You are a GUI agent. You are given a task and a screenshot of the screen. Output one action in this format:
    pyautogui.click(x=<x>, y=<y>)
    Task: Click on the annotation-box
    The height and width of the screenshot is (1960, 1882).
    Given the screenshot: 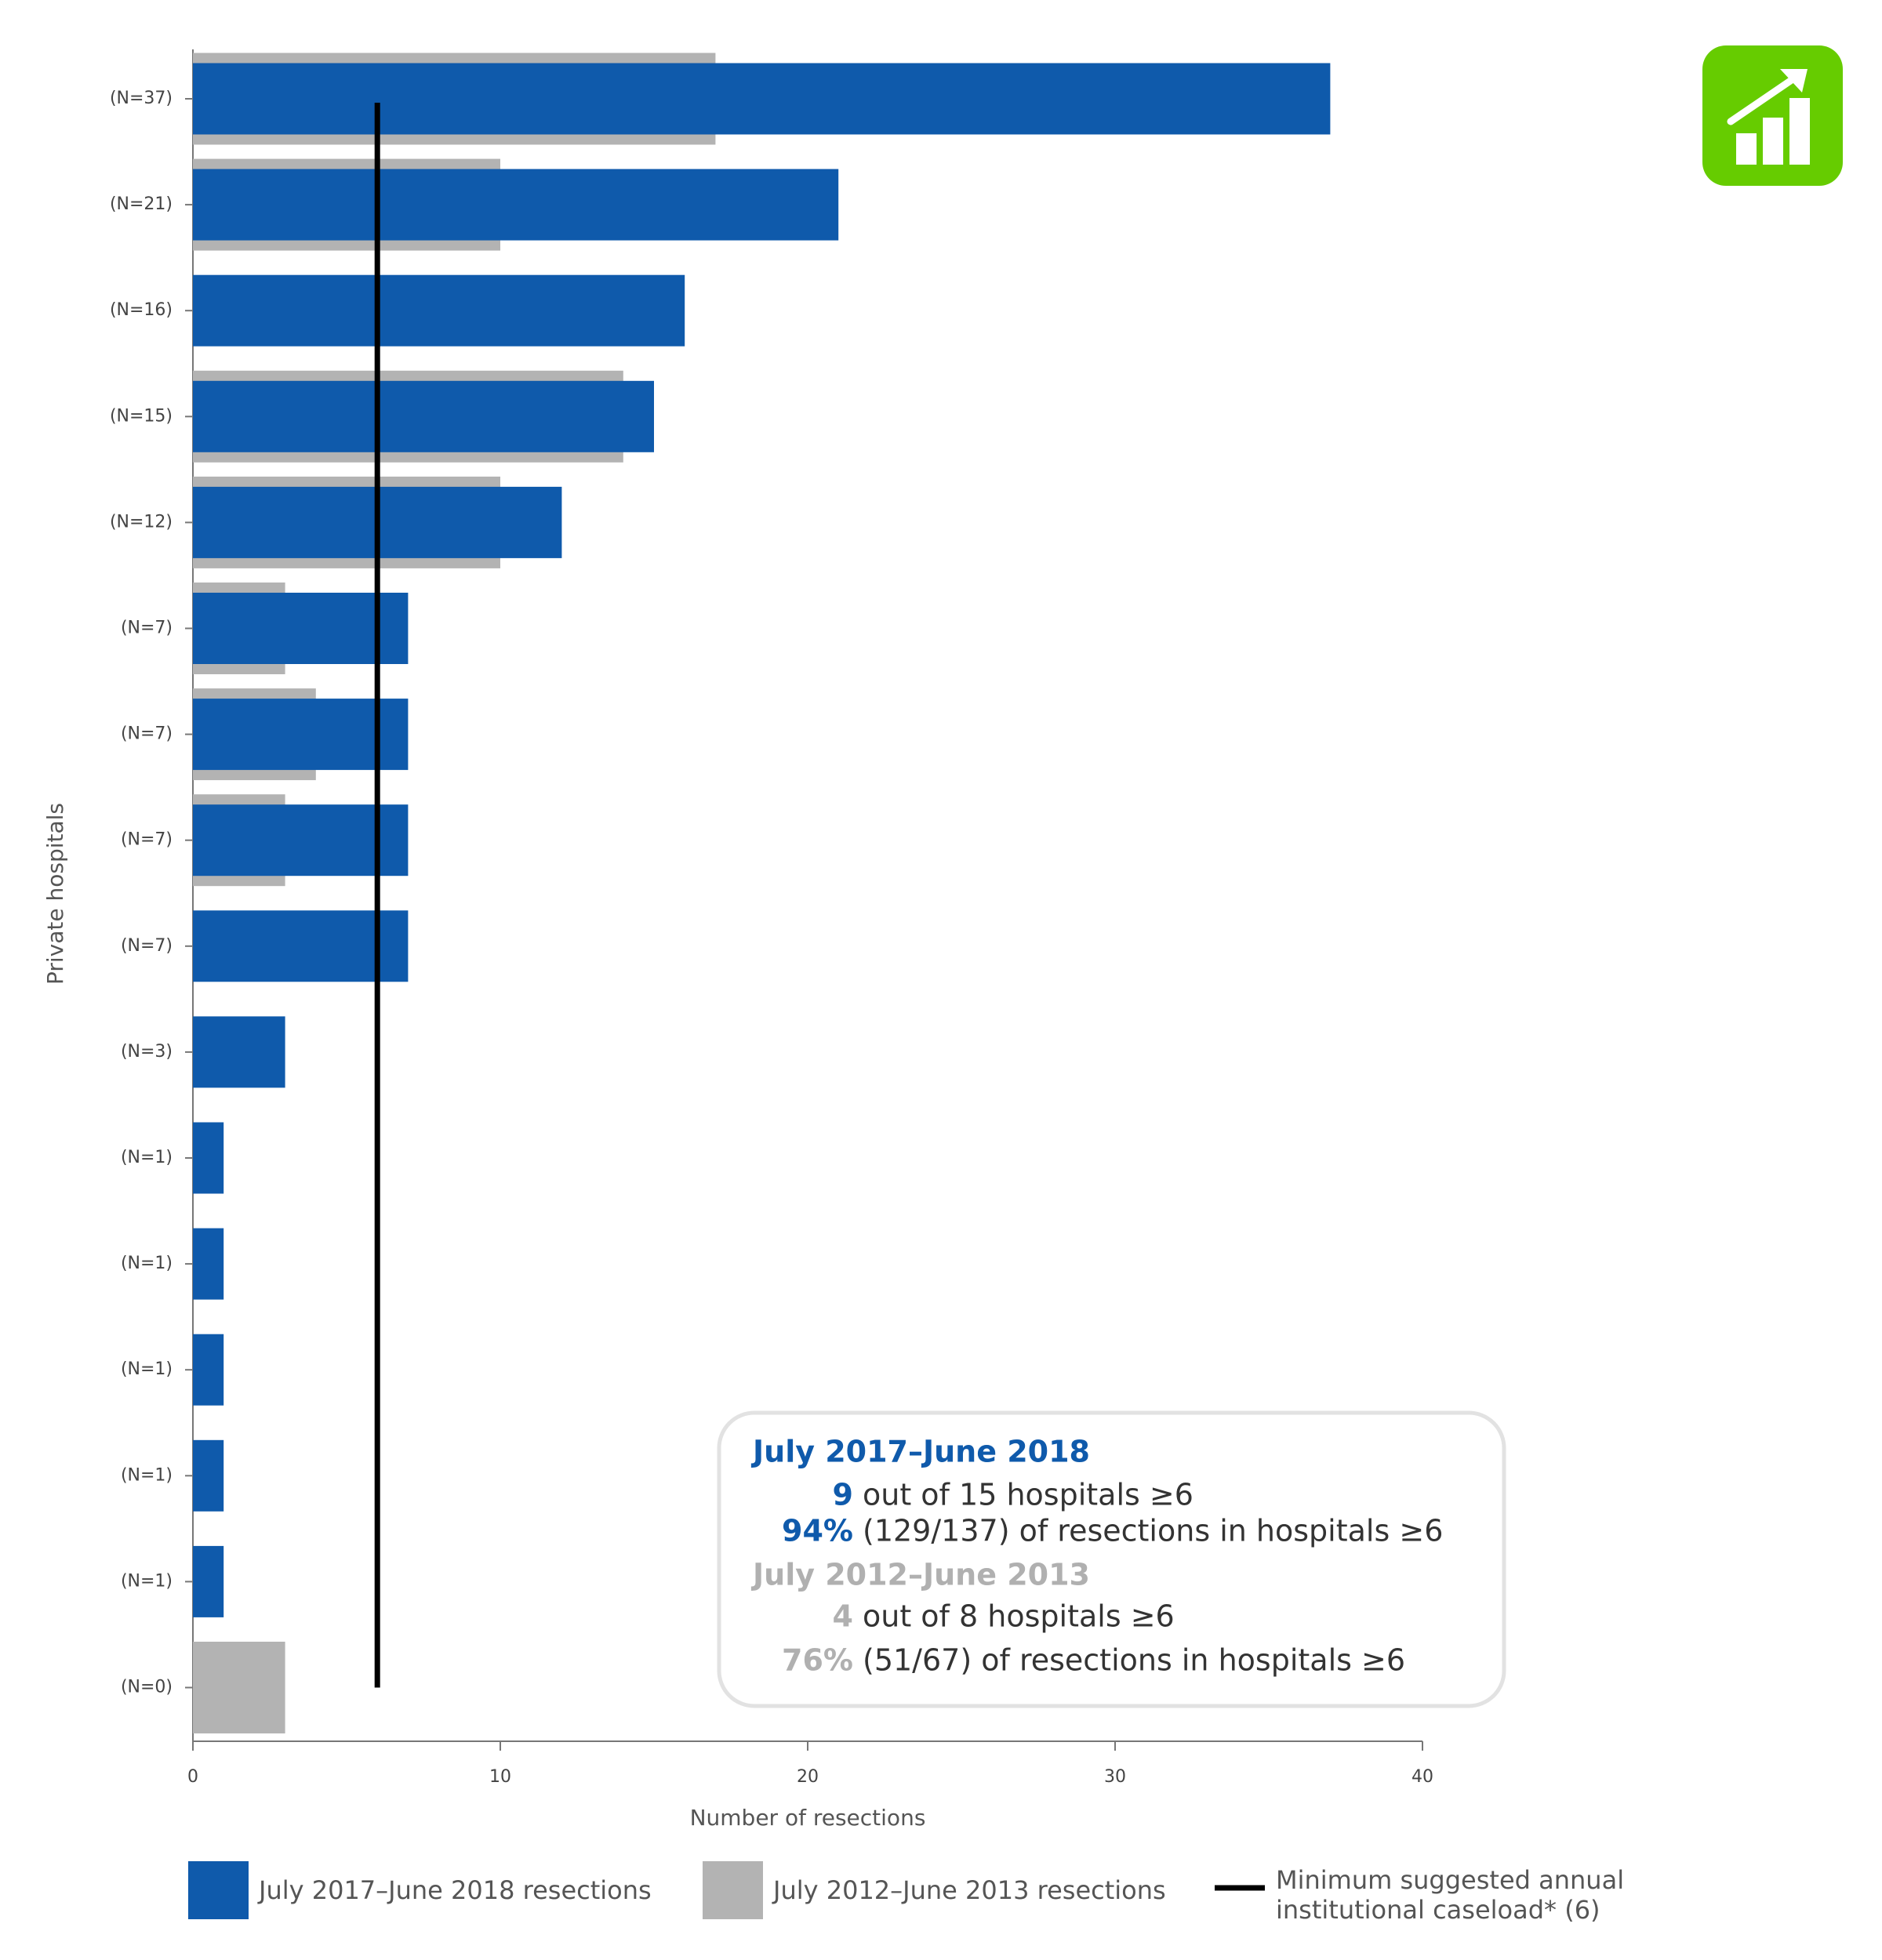 What is the action you would take?
    pyautogui.click(x=1111, y=1559)
    